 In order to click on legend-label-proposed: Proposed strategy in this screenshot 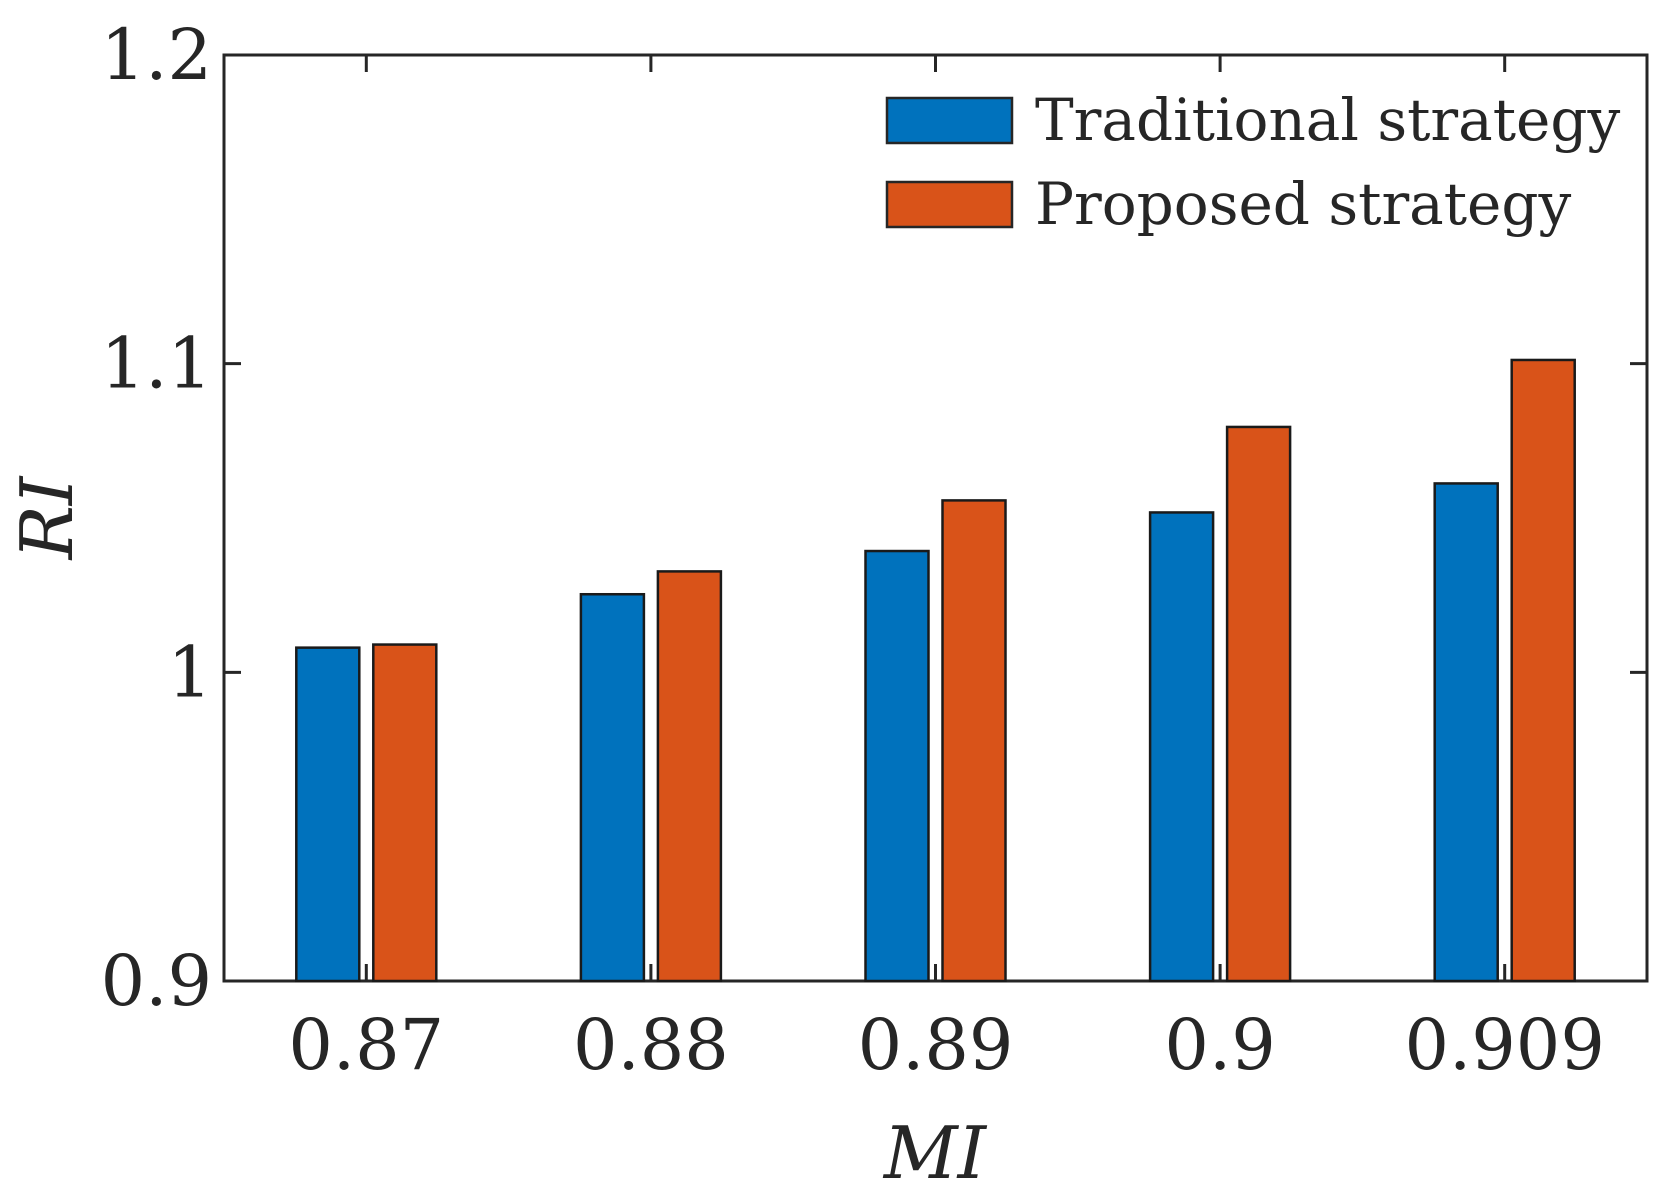, I will do `click(1303, 204)`.